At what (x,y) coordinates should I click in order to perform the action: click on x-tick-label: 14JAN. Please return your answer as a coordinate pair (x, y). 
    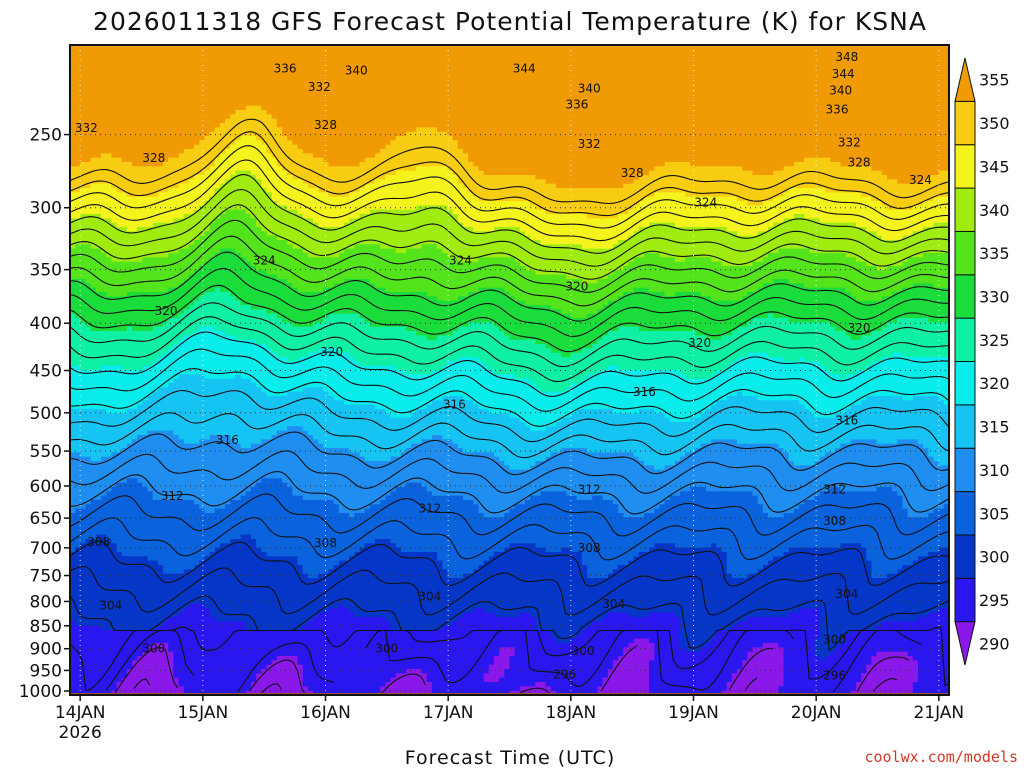
    Looking at the image, I should click on (80, 713).